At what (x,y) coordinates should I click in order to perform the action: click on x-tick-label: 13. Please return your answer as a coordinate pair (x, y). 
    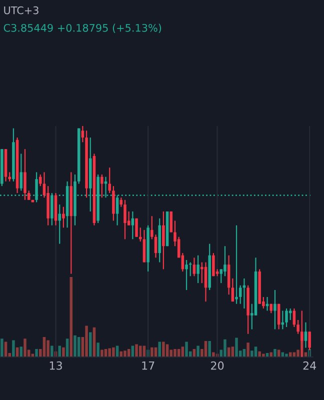
    Looking at the image, I should click on (56, 365).